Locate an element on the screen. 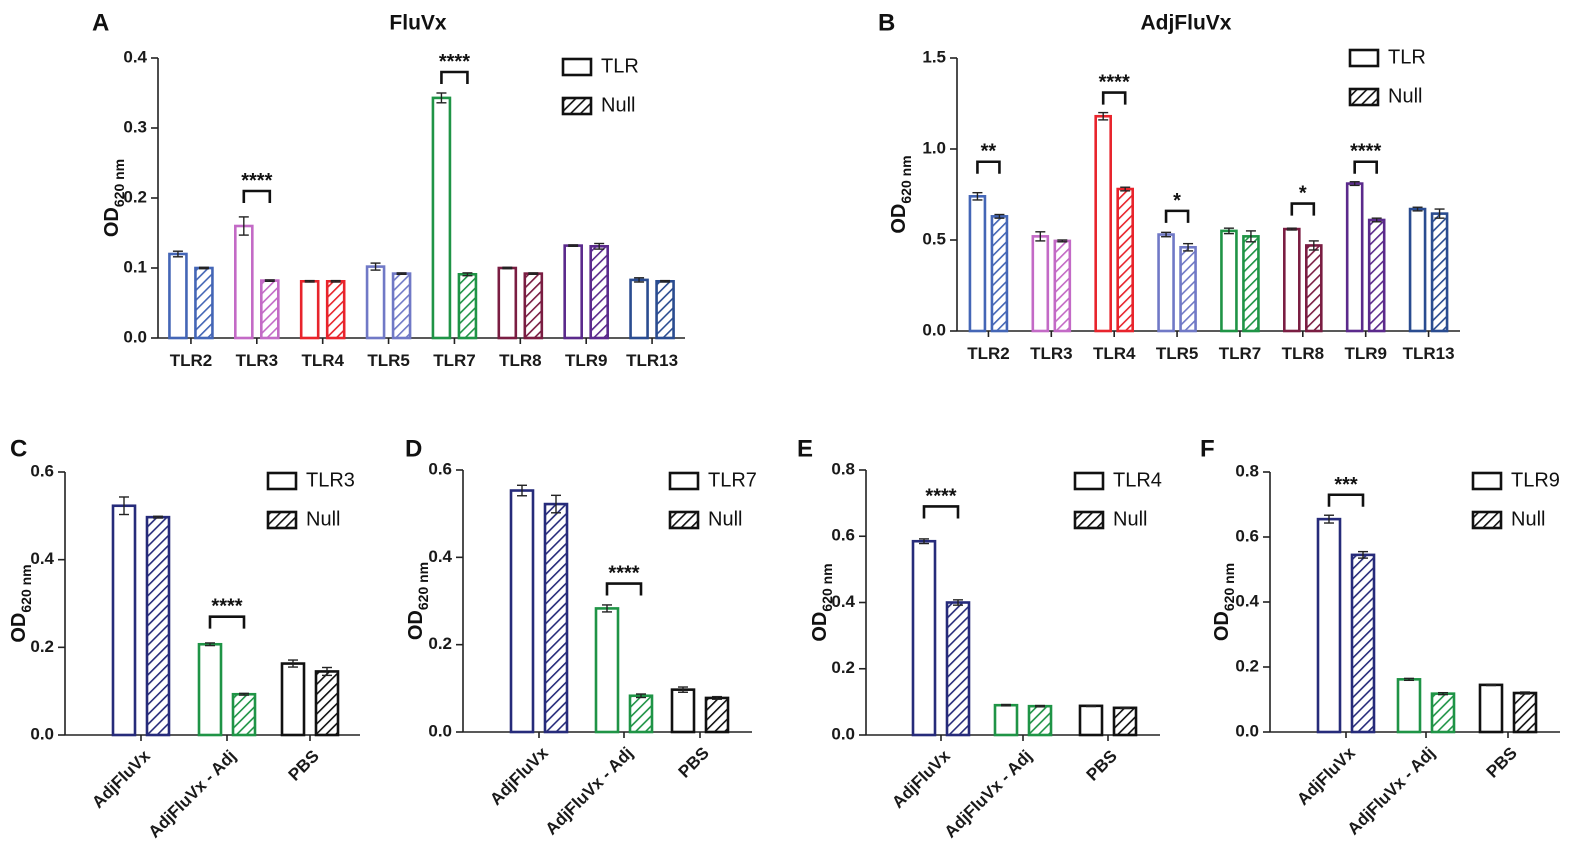 The width and height of the screenshot is (1573, 861). bar-tlr3-adjfluvx-adj is located at coordinates (210, 689).